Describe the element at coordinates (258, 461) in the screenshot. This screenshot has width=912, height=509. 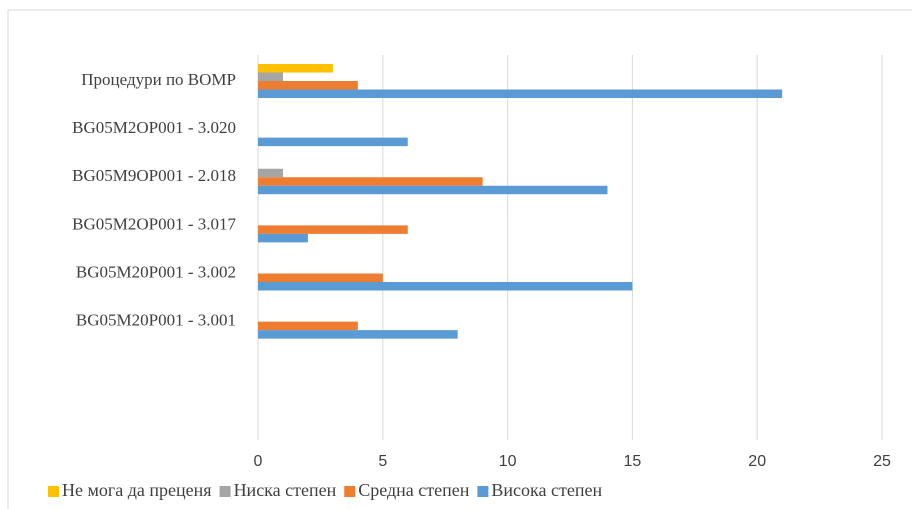
I see `x-tick-label: 0` at that location.